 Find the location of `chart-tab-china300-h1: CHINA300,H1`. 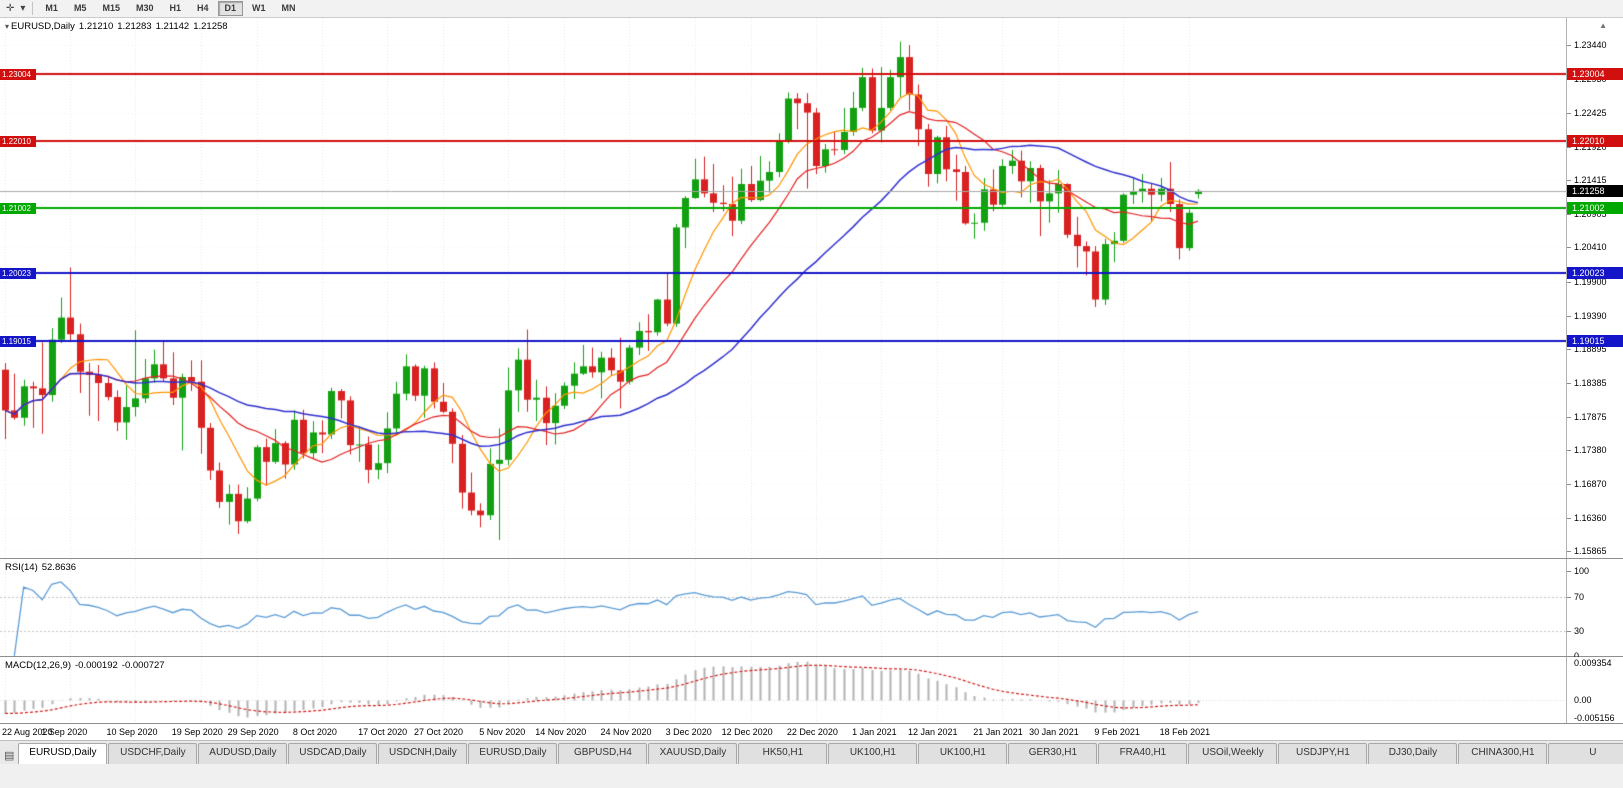

chart-tab-china300-h1: CHINA300,H1 is located at coordinates (1503, 753).